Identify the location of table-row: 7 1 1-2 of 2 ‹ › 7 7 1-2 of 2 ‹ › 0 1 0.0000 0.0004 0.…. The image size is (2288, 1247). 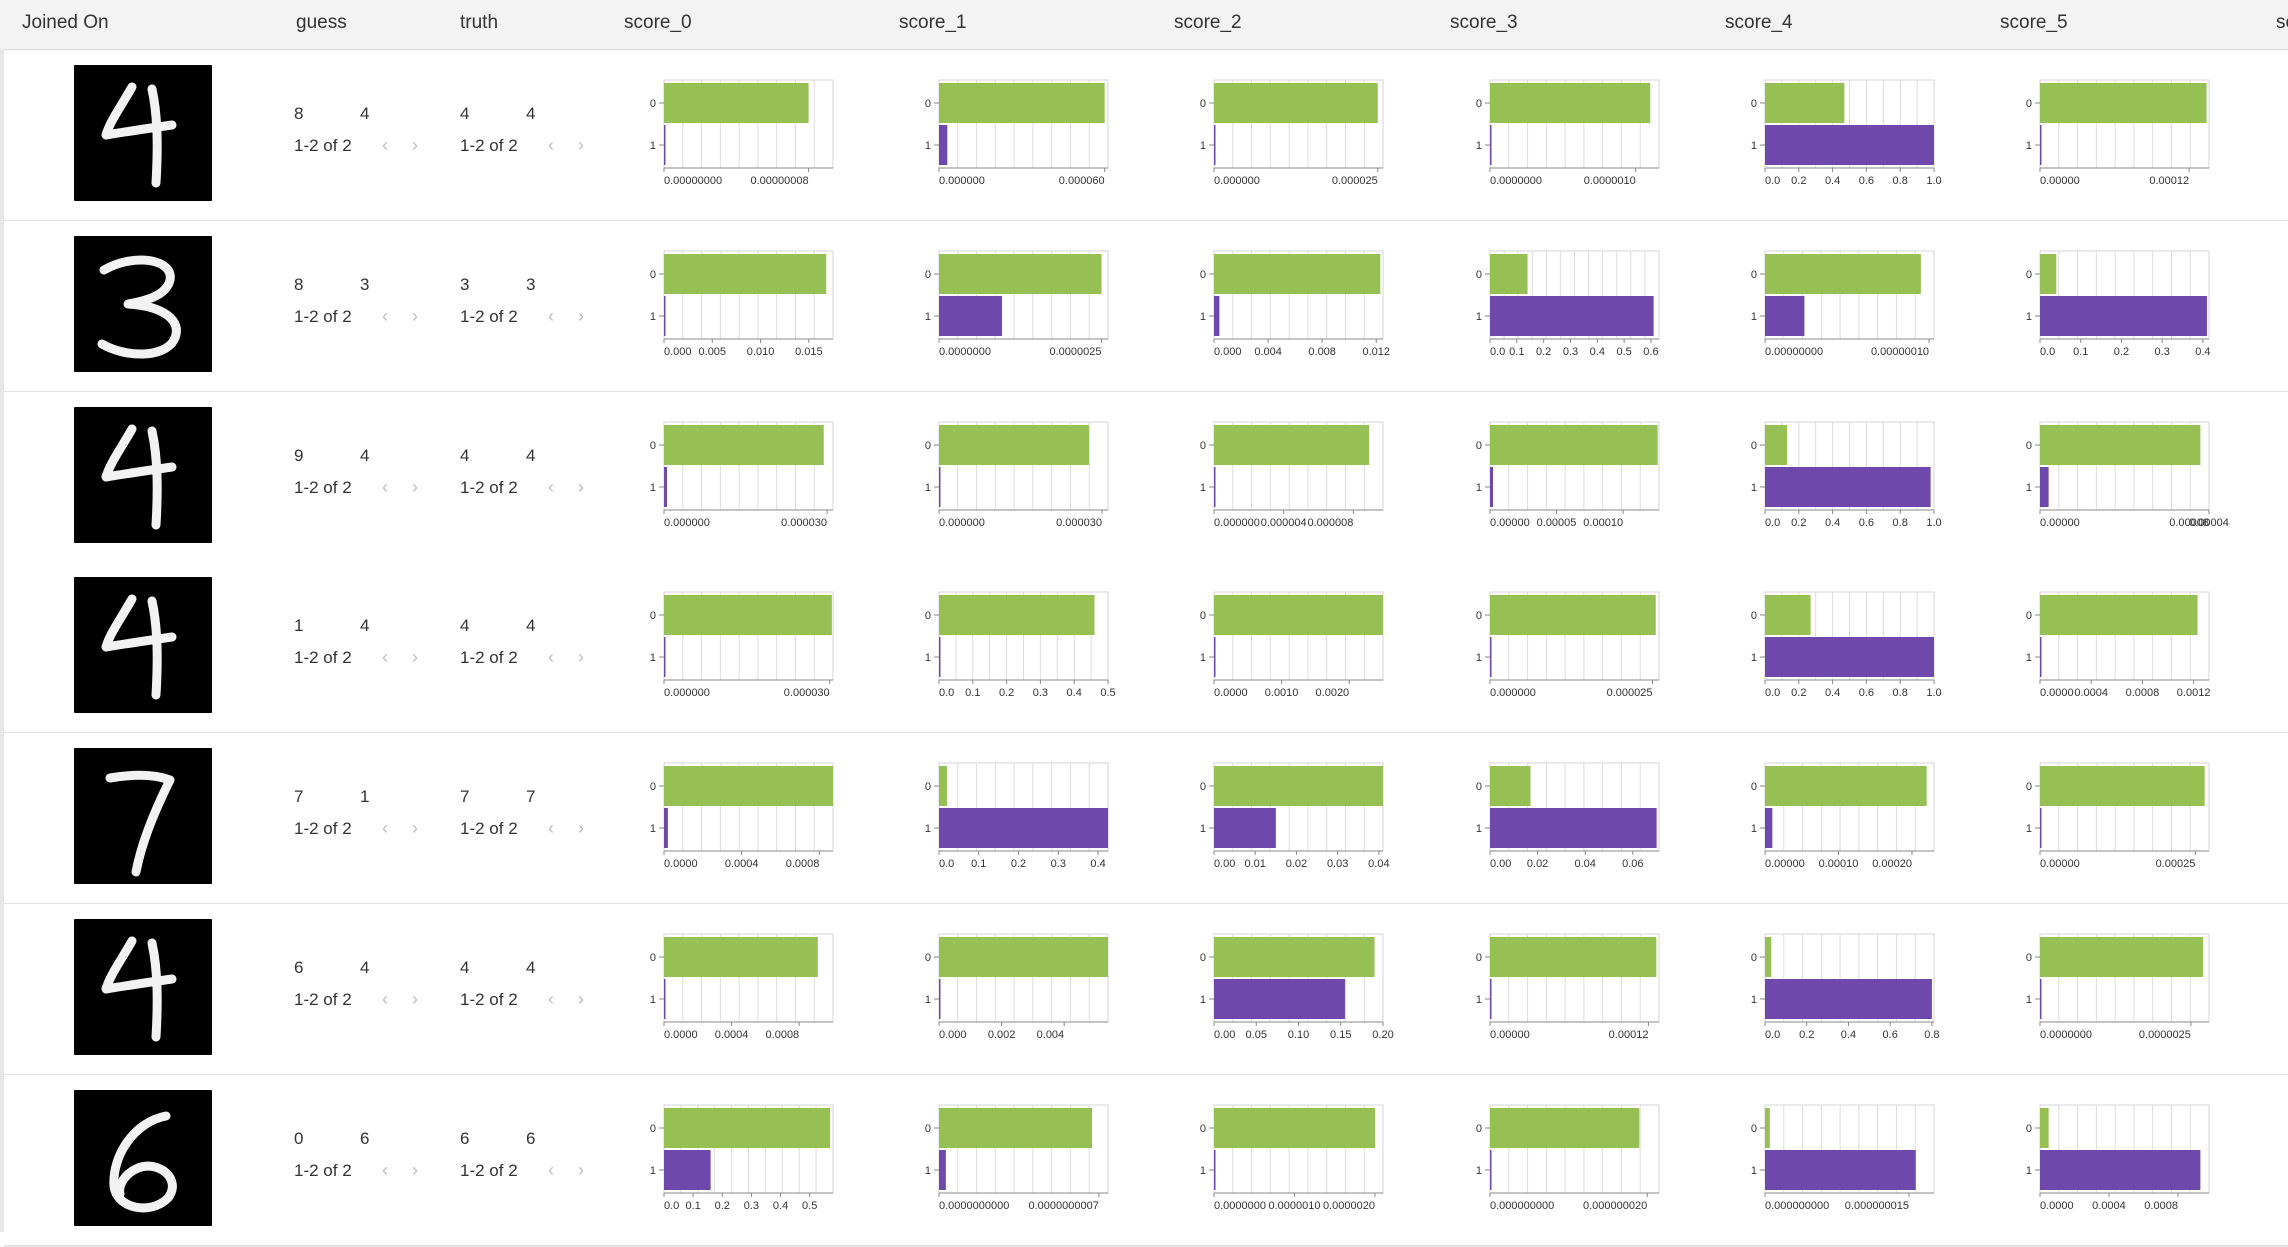
(1146, 819).